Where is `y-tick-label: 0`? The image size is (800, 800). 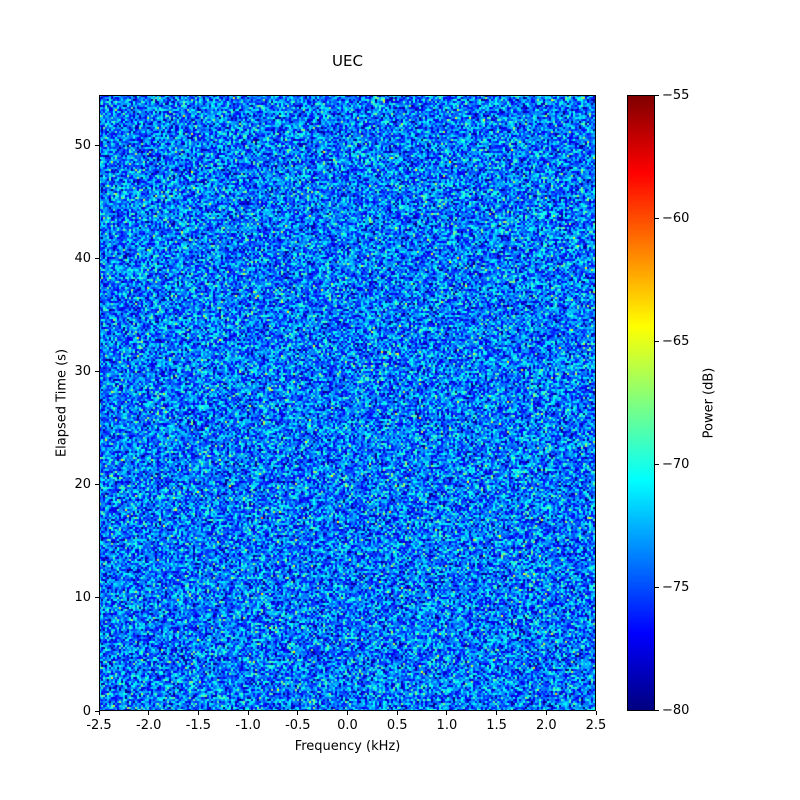
y-tick-label: 0 is located at coordinates (86, 711).